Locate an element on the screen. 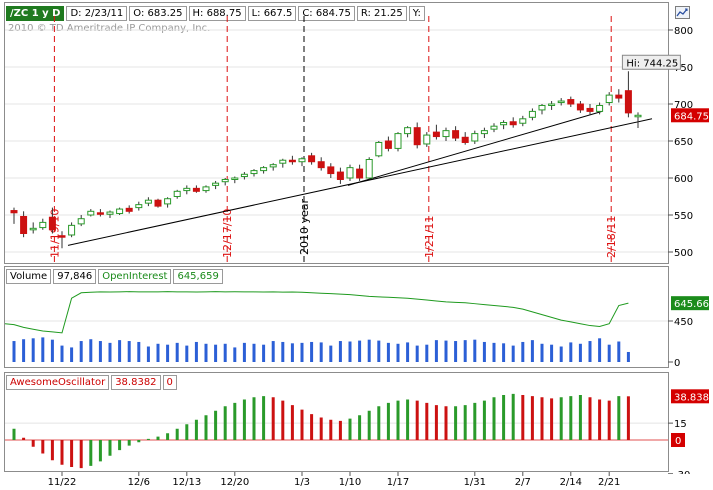 Image resolution: width=713 pixels, height=490 pixels. time-tick-label: 12/6 is located at coordinates (139, 482).